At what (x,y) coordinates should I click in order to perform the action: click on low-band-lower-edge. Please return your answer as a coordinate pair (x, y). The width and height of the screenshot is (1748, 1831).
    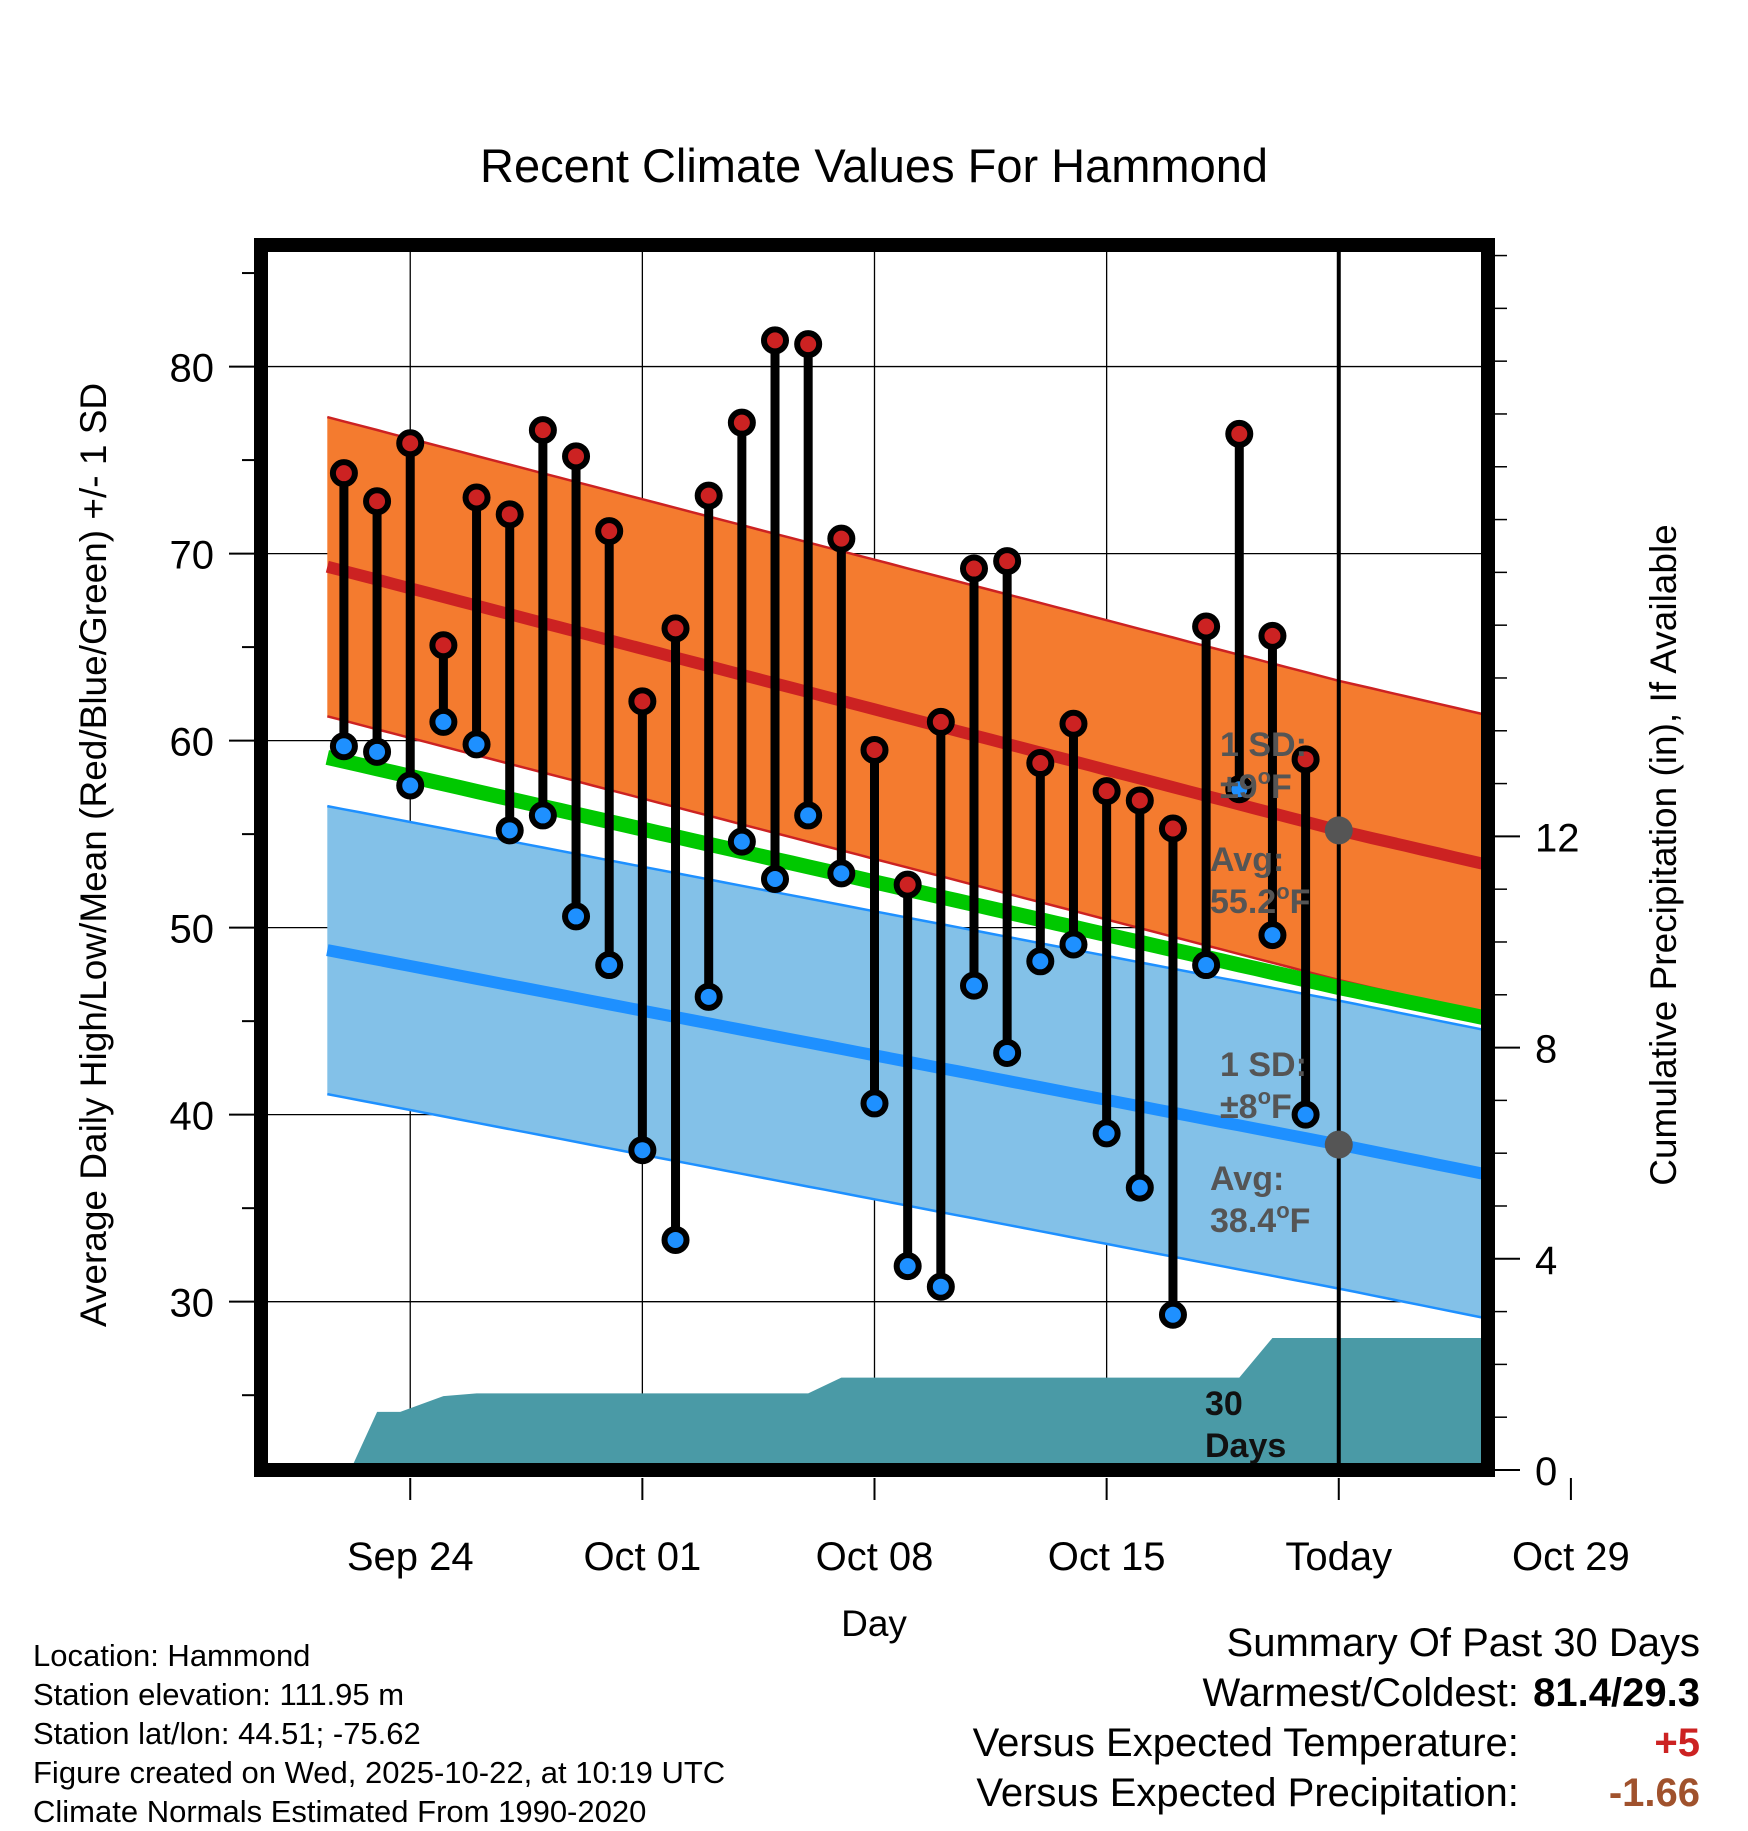
    Looking at the image, I should click on (907, 1206).